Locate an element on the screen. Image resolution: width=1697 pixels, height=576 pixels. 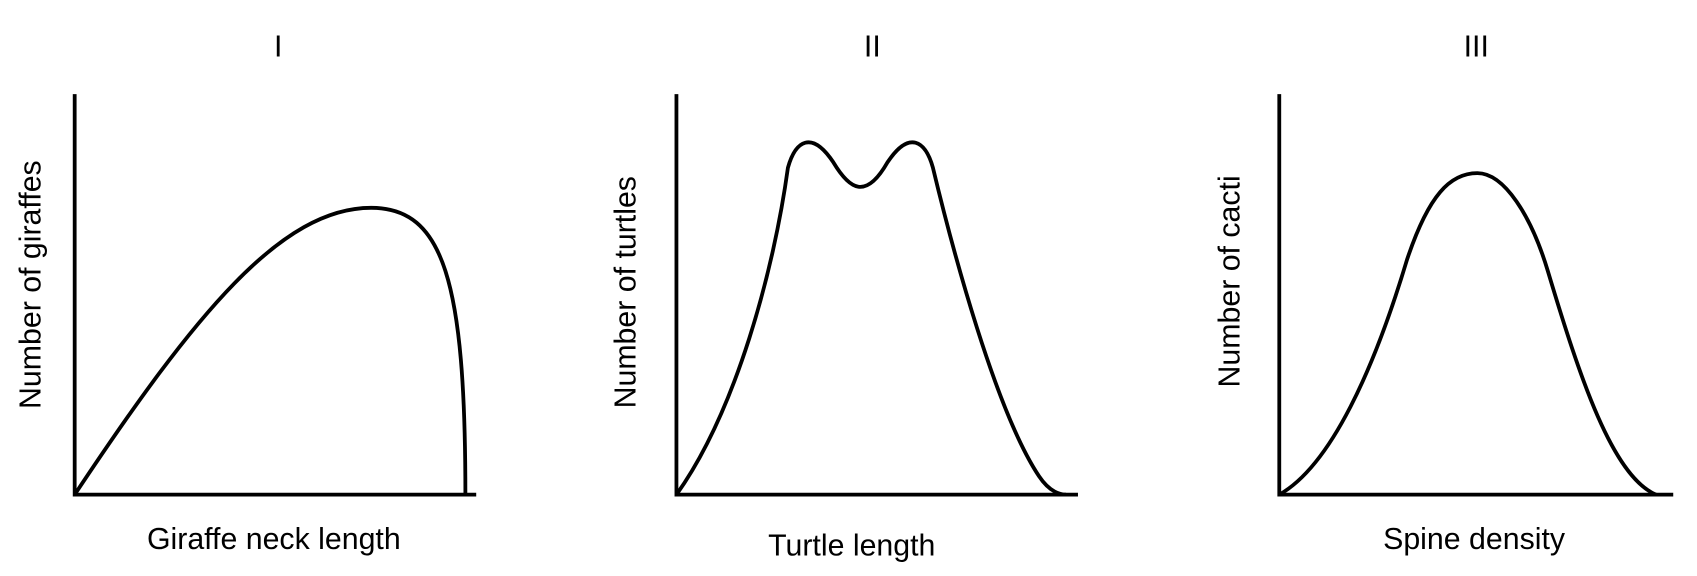
panel-title: II is located at coordinates (872, 47).